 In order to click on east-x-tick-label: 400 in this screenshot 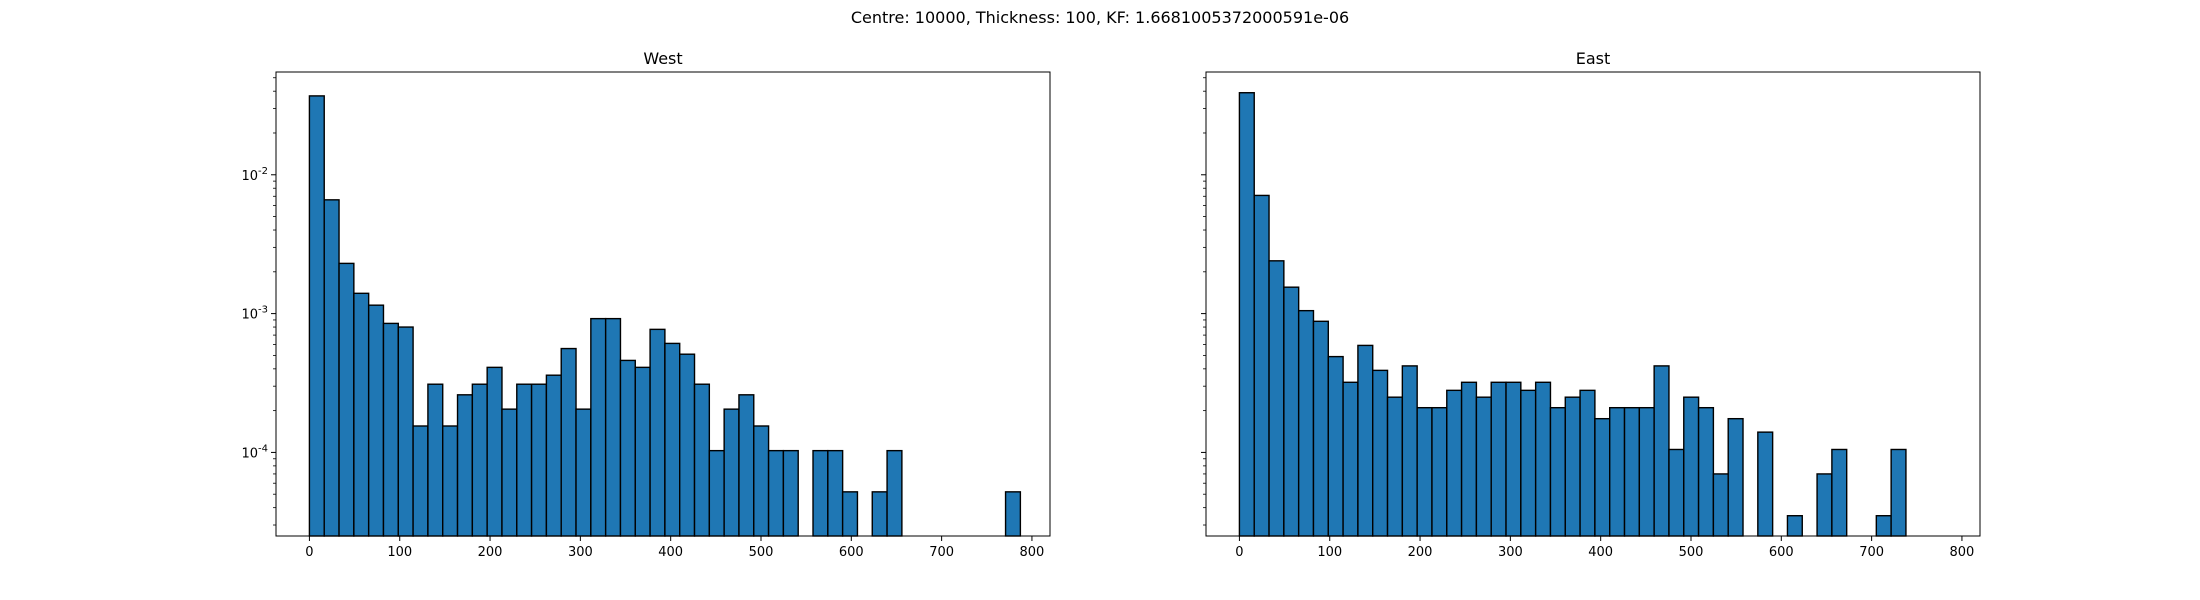, I will do `click(1600, 552)`.